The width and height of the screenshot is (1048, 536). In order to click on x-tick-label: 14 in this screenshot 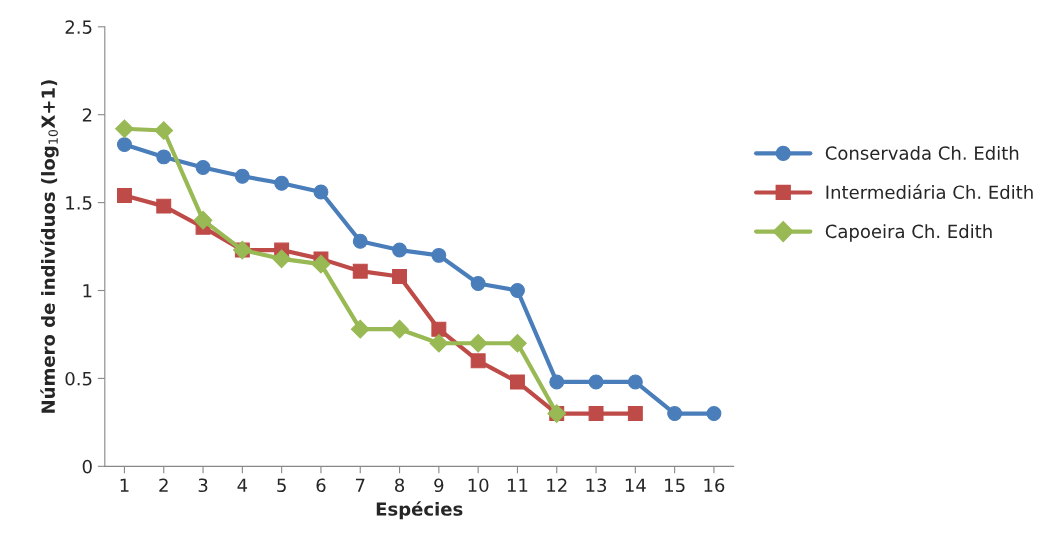, I will do `click(635, 485)`.